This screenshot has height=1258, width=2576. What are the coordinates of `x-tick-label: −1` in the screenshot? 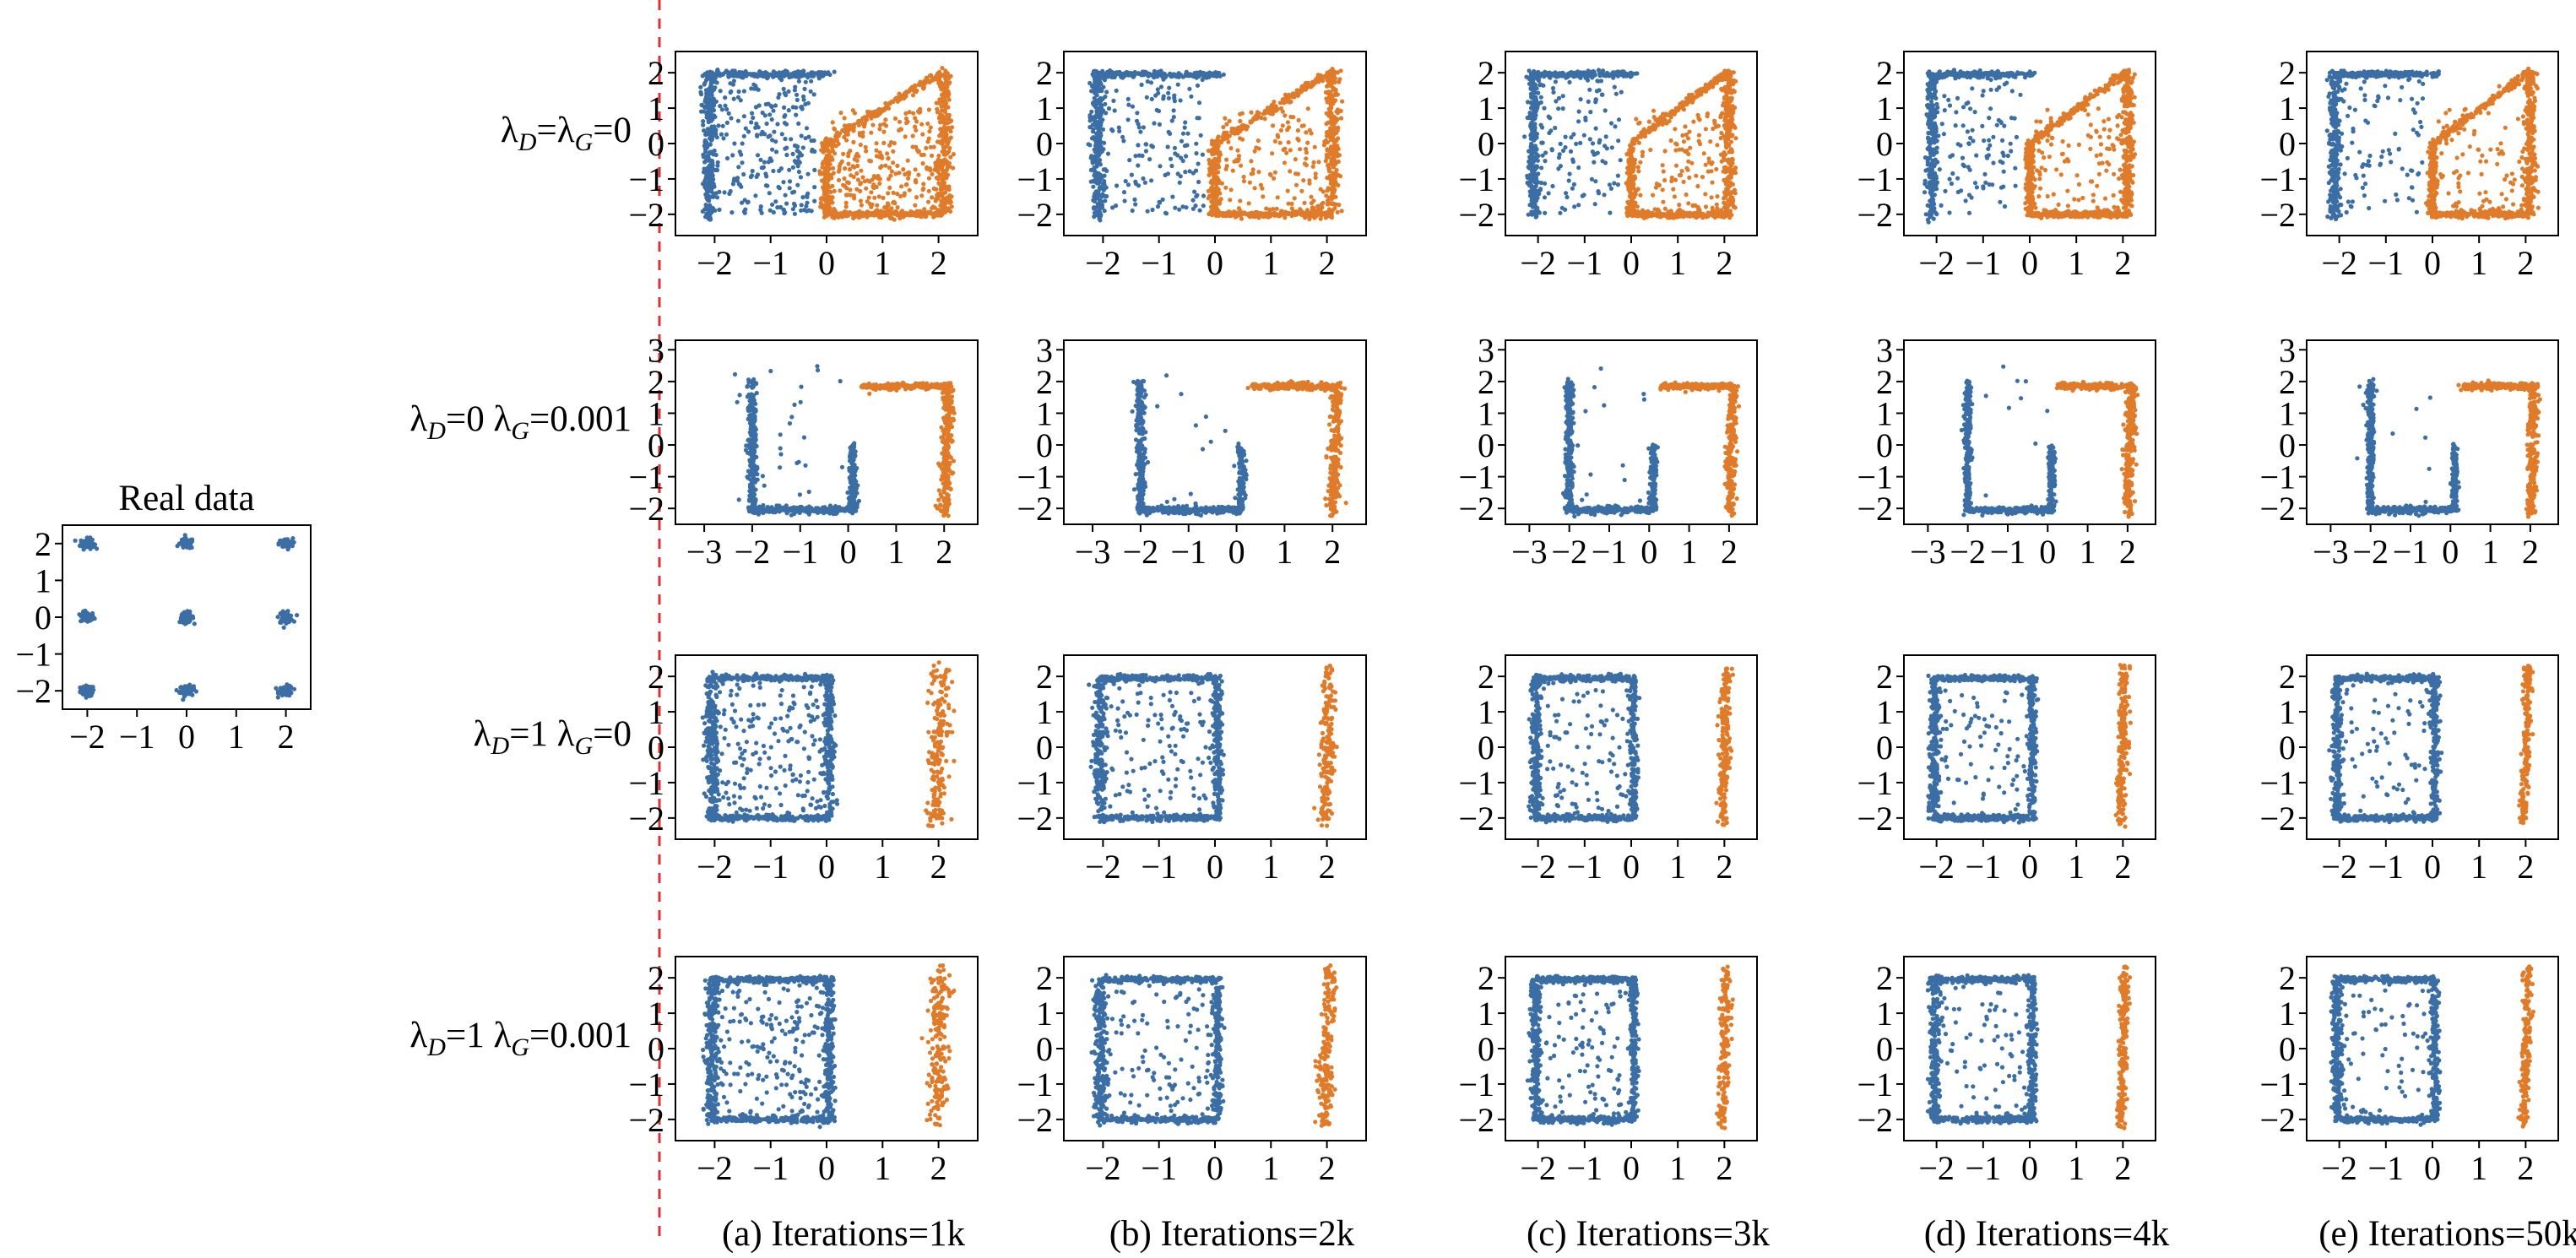 It's located at (137, 737).